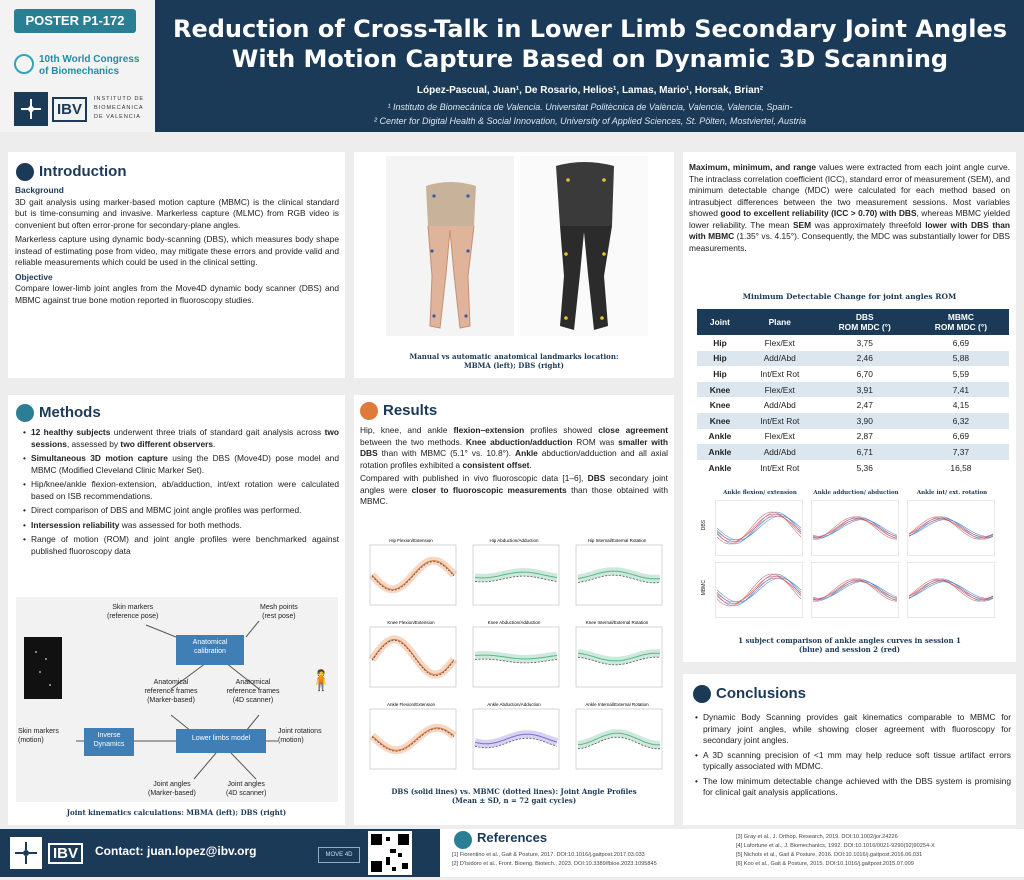  Describe the element at coordinates (960, 452) in the screenshot. I see `table-cell: 7,37` at that location.